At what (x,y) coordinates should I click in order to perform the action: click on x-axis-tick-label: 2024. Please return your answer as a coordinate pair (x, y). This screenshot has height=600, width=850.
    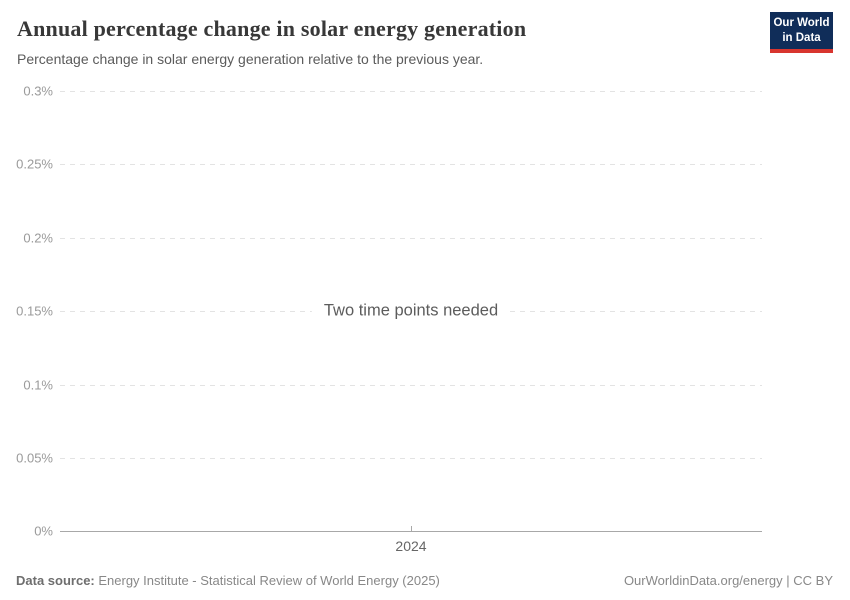
    Looking at the image, I should click on (411, 546).